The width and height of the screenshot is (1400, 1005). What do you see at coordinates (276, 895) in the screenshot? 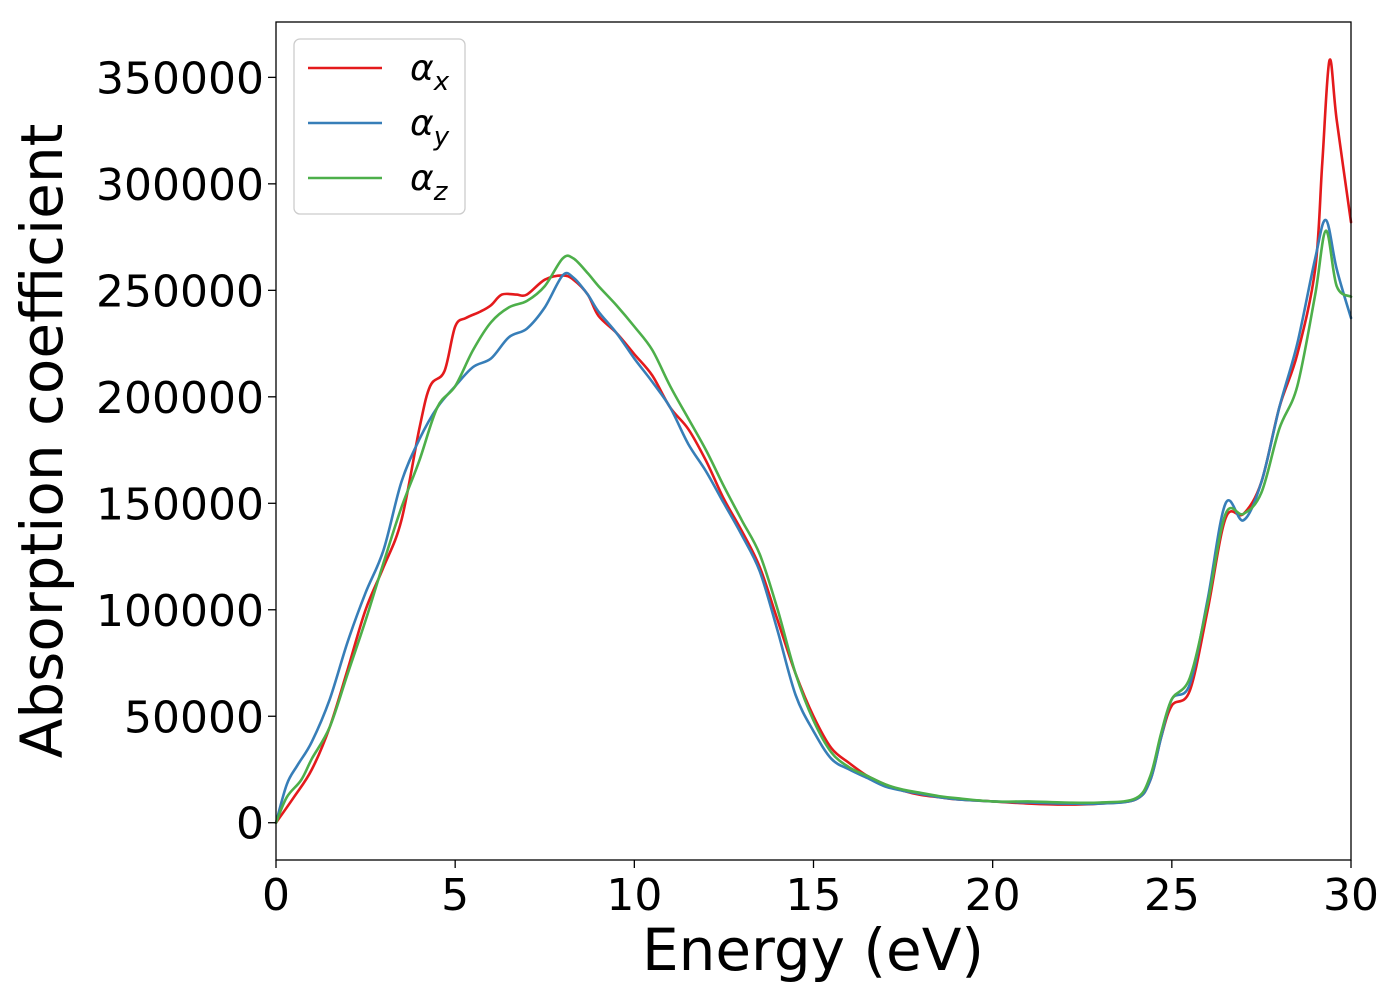
I see `x-tick-label: 0` at bounding box center [276, 895].